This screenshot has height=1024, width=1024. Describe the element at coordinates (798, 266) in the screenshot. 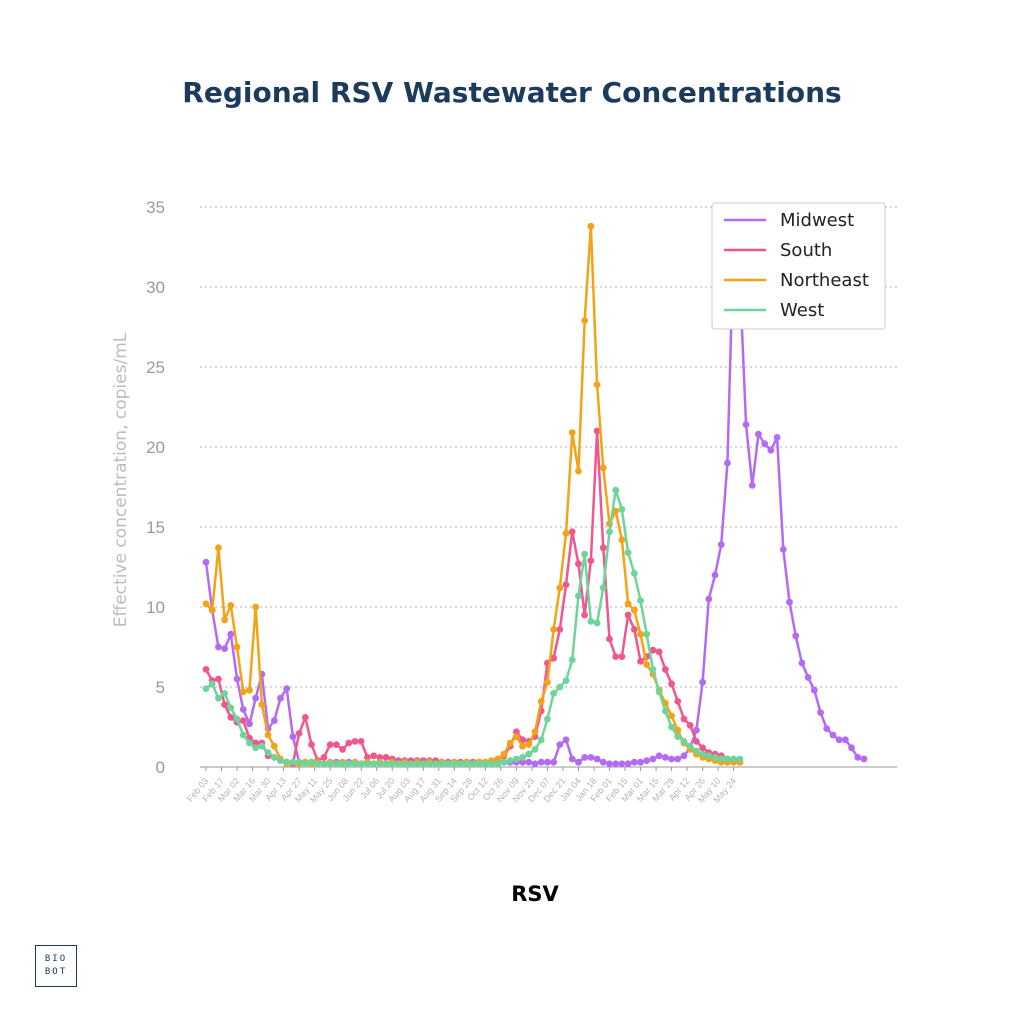

I see `legend-box` at that location.